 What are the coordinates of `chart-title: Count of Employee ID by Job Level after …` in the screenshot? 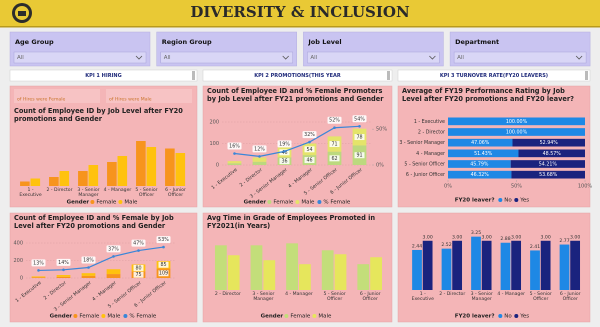 It's located at (98, 115).